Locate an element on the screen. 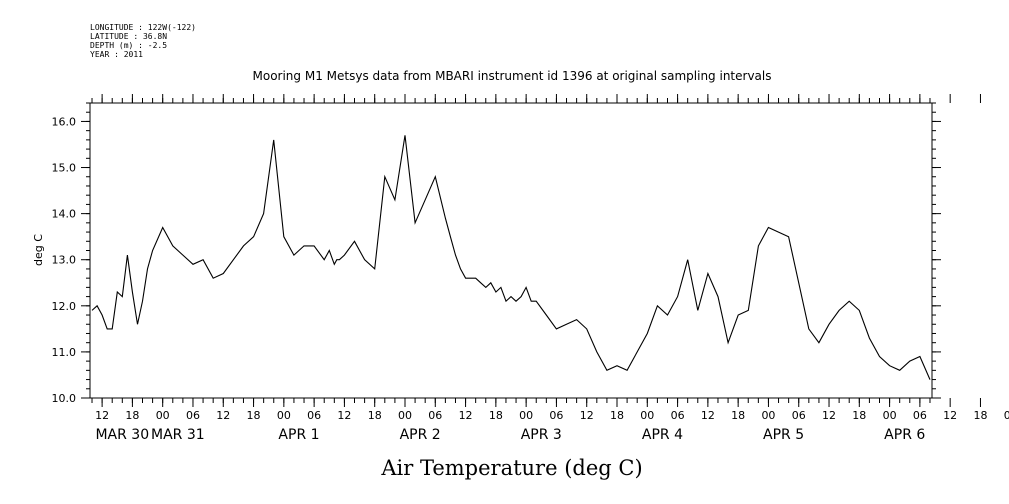 This screenshot has width=1009, height=504. day-label: MAR 31 is located at coordinates (178, 435).